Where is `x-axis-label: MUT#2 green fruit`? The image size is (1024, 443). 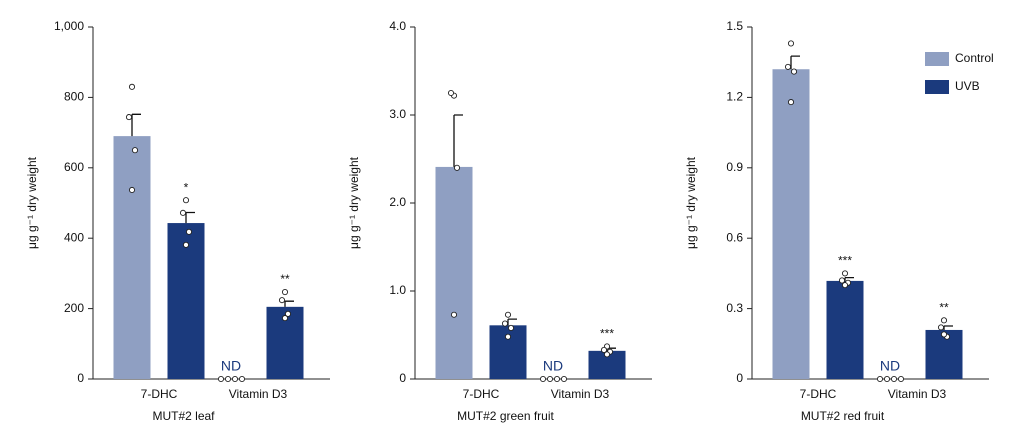
x-axis-label: MUT#2 green fruit is located at coordinates (505, 416).